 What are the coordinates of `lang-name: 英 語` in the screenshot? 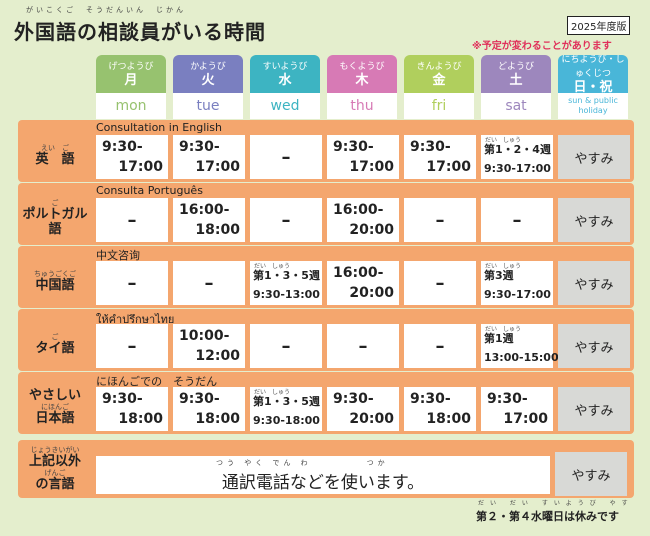 It's located at (55, 159).